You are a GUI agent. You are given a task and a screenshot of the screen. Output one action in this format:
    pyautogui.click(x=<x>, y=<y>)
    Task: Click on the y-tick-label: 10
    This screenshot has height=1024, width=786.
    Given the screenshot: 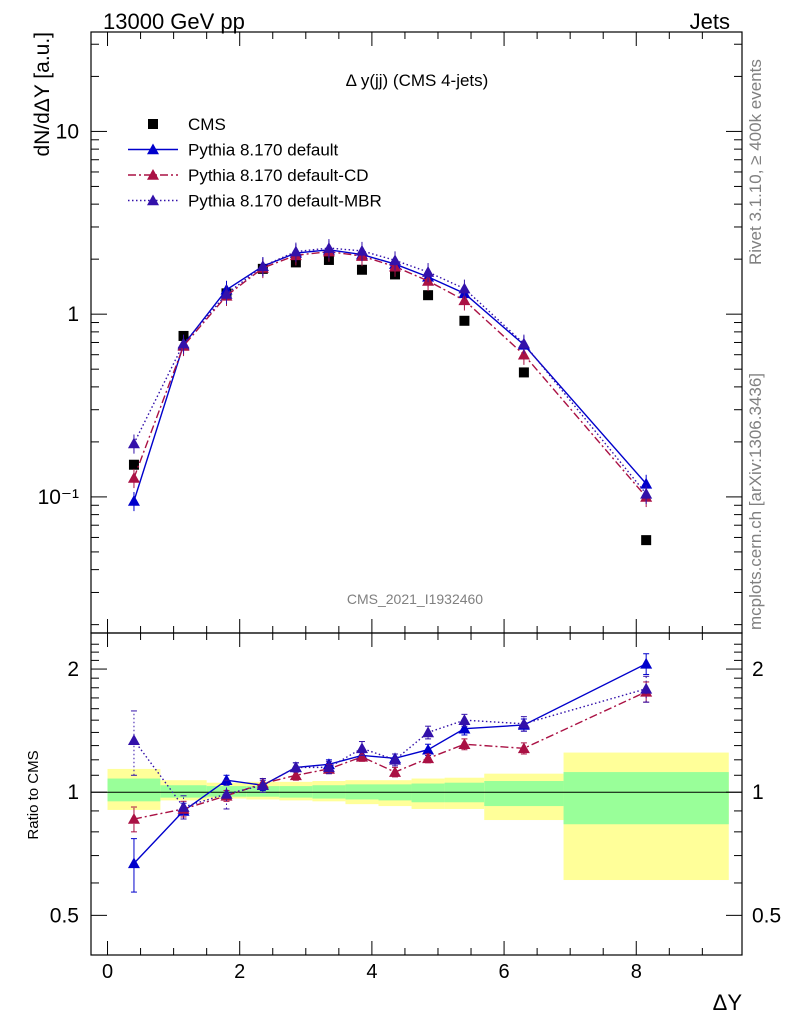 What is the action you would take?
    pyautogui.click(x=67, y=131)
    